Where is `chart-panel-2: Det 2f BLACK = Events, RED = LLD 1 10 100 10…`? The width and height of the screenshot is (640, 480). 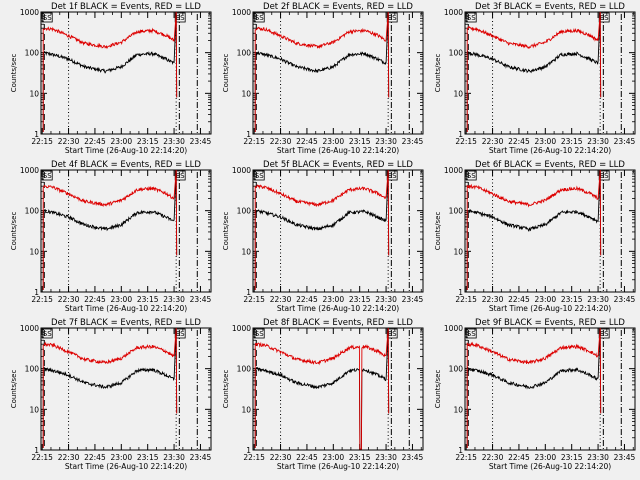 chart-panel-2: Det 2f BLACK = Events, RED = LLD 1 10 100 10… is located at coordinates (323, 78).